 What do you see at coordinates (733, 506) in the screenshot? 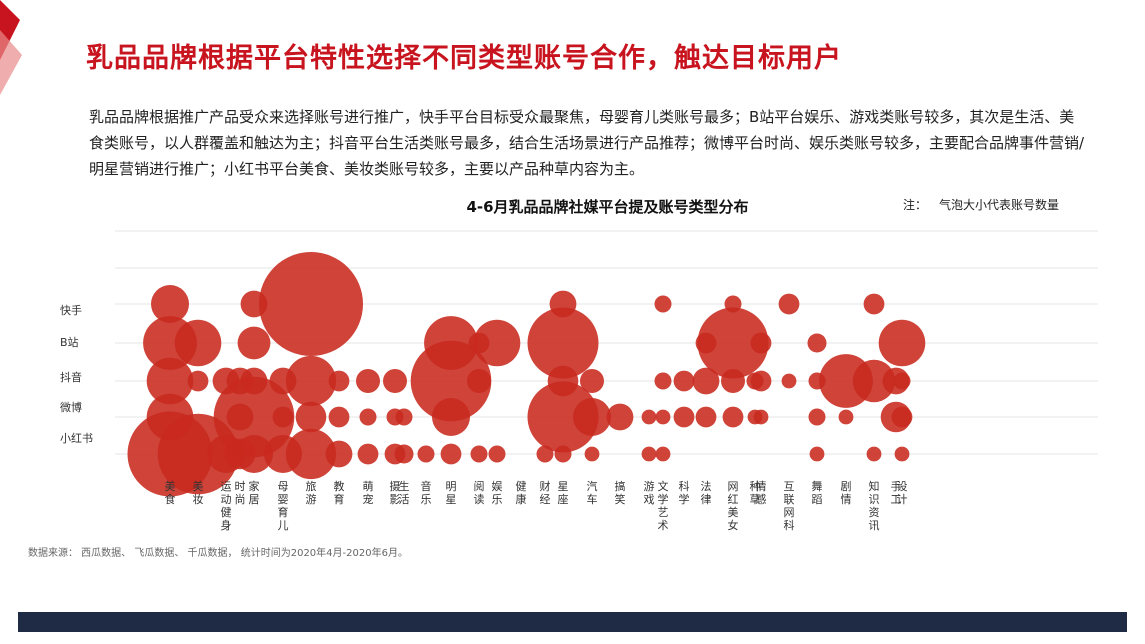
I see `x-label-category: 网红美女` at bounding box center [733, 506].